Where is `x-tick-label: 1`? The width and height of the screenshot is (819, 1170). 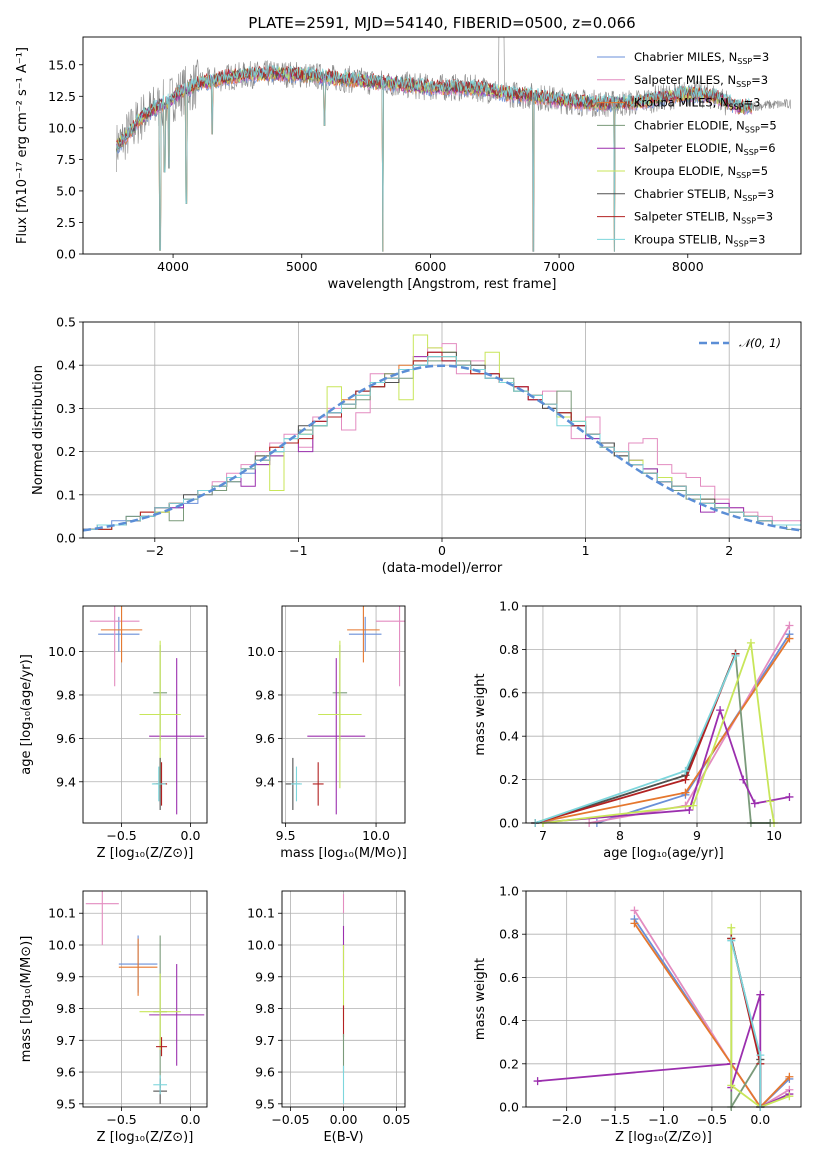 x-tick-label: 1 is located at coordinates (586, 550).